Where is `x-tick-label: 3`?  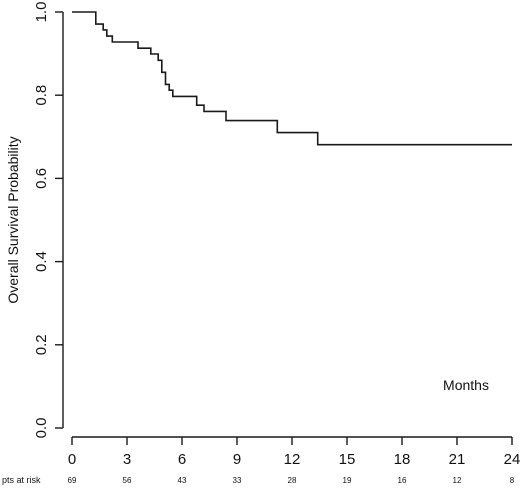
x-tick-label: 3 is located at coordinates (127, 459).